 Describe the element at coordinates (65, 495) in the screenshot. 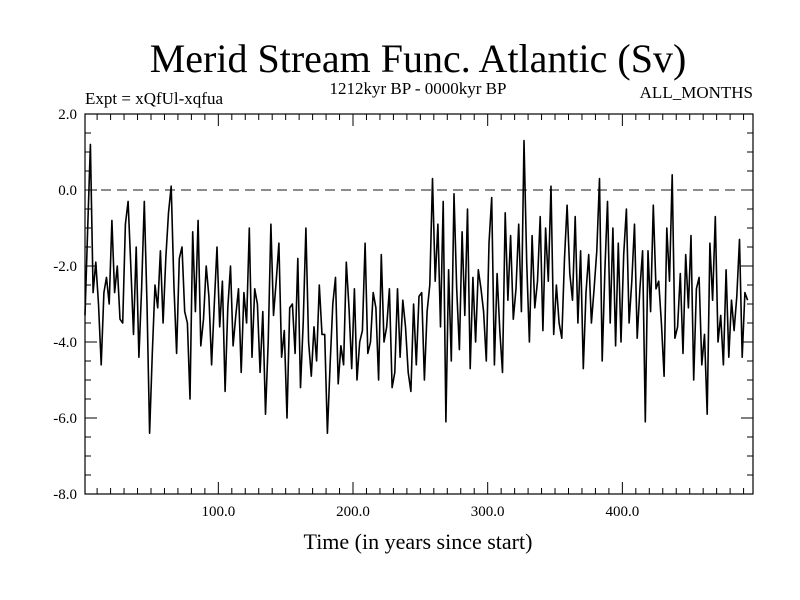

I see `y-tick-label: -8.0` at that location.